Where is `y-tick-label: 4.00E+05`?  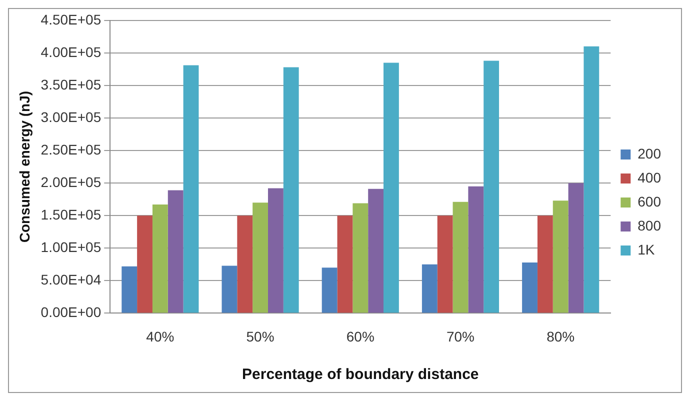 y-tick-label: 4.00E+05 is located at coordinates (71, 52).